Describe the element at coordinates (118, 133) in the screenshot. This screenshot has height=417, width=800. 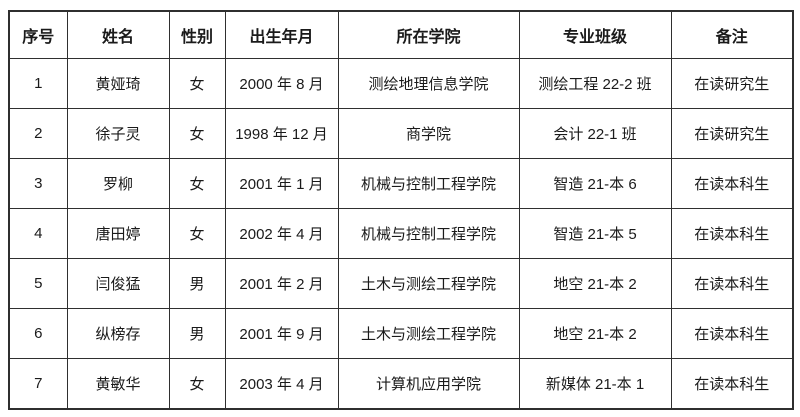
I see `cell-name: 徐子灵` at that location.